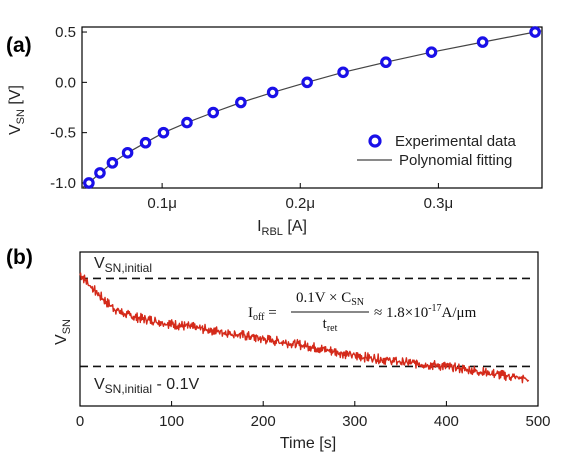 This screenshot has height=474, width=578. What do you see at coordinates (308, 443) in the screenshot?
I see `chart-b-xlabel: Time [s]` at bounding box center [308, 443].